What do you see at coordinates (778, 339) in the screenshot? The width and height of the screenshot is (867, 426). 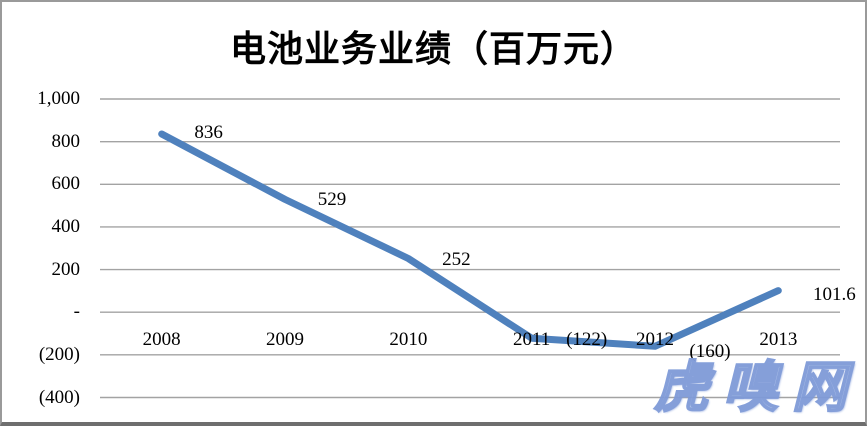 I see `x-axis-tick-label: 2013` at bounding box center [778, 339].